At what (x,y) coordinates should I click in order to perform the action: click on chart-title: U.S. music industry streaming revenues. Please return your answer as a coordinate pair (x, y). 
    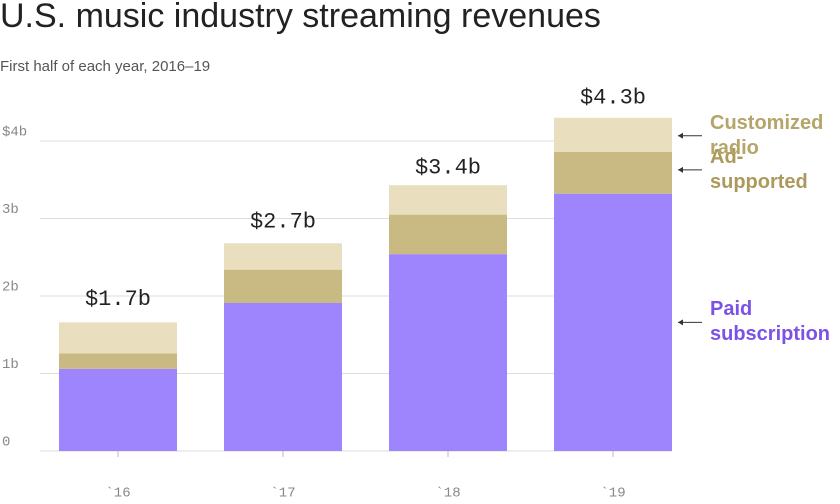
    Looking at the image, I should click on (300, 17).